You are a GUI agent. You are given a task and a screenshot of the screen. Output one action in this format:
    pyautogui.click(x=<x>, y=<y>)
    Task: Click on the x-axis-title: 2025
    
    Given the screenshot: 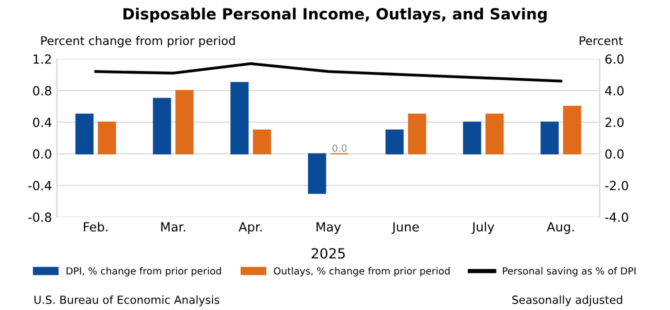 What is the action you would take?
    pyautogui.click(x=328, y=253)
    